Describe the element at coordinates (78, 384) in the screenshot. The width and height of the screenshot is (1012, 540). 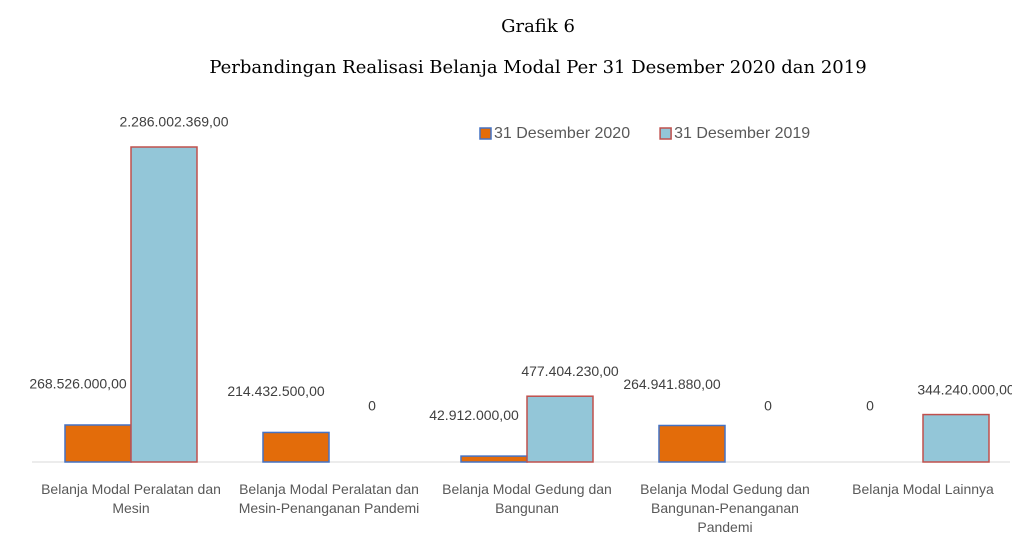
I see `data-label: 268.526.000,00` at that location.